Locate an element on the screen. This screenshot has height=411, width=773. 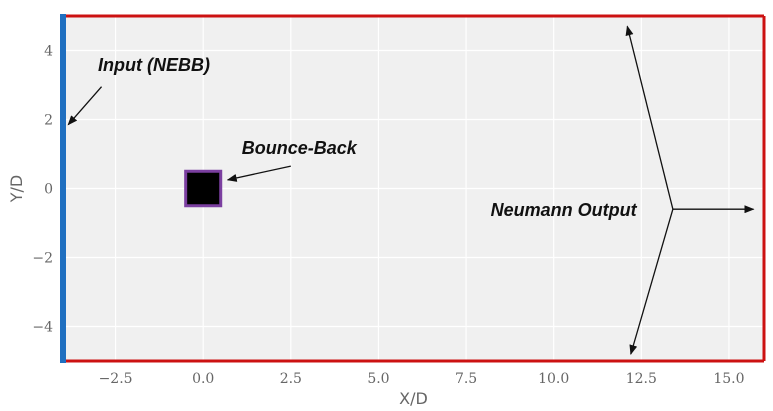
y-tick-label: −2 is located at coordinates (42, 259).